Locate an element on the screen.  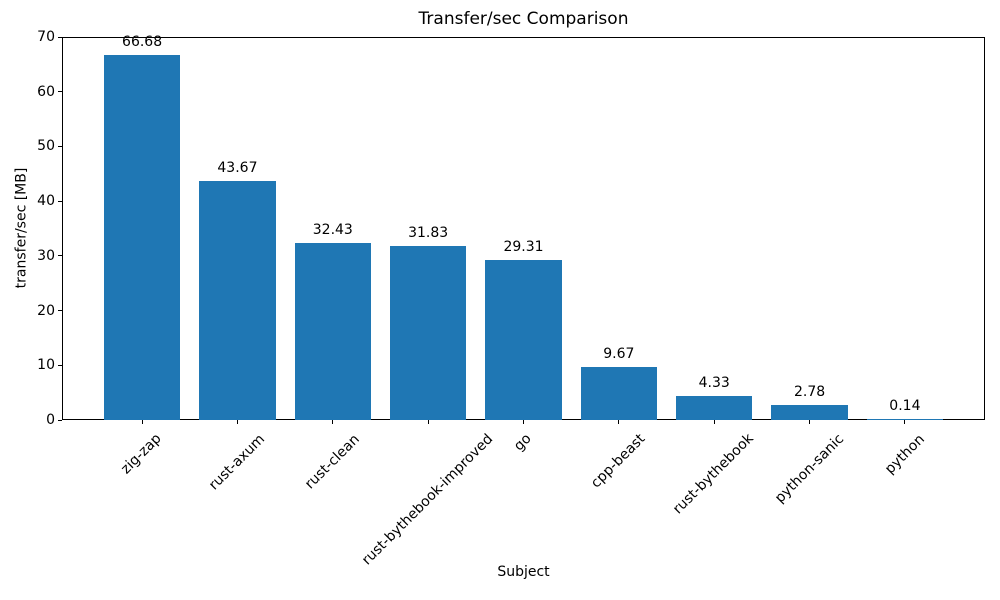
x-tick-label: rust-clean is located at coordinates (332, 461).